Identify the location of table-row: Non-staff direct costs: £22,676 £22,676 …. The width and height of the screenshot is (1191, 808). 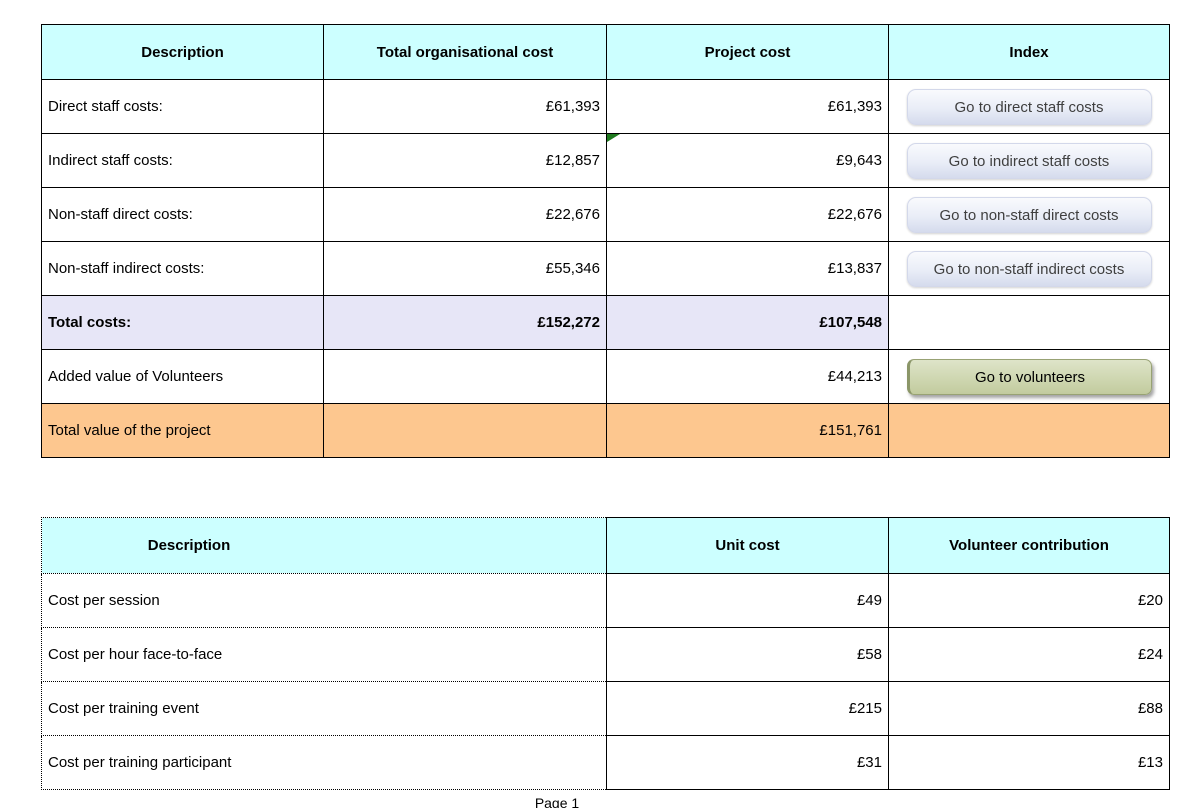
(605, 214).